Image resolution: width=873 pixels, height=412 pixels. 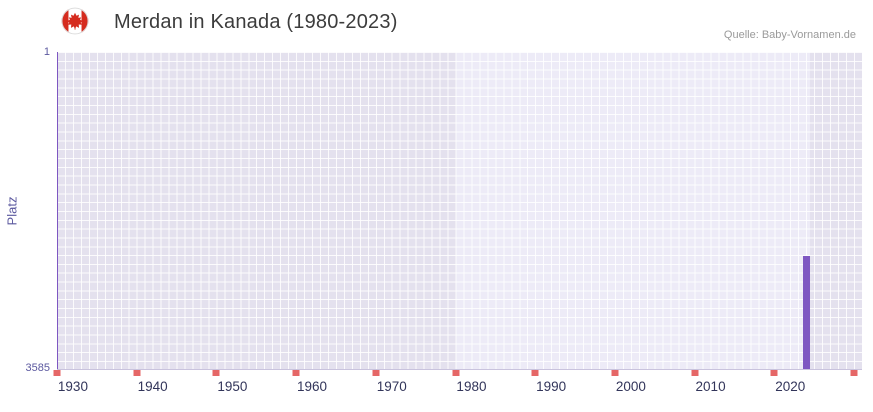 I want to click on y-axis-line, so click(x=57, y=211).